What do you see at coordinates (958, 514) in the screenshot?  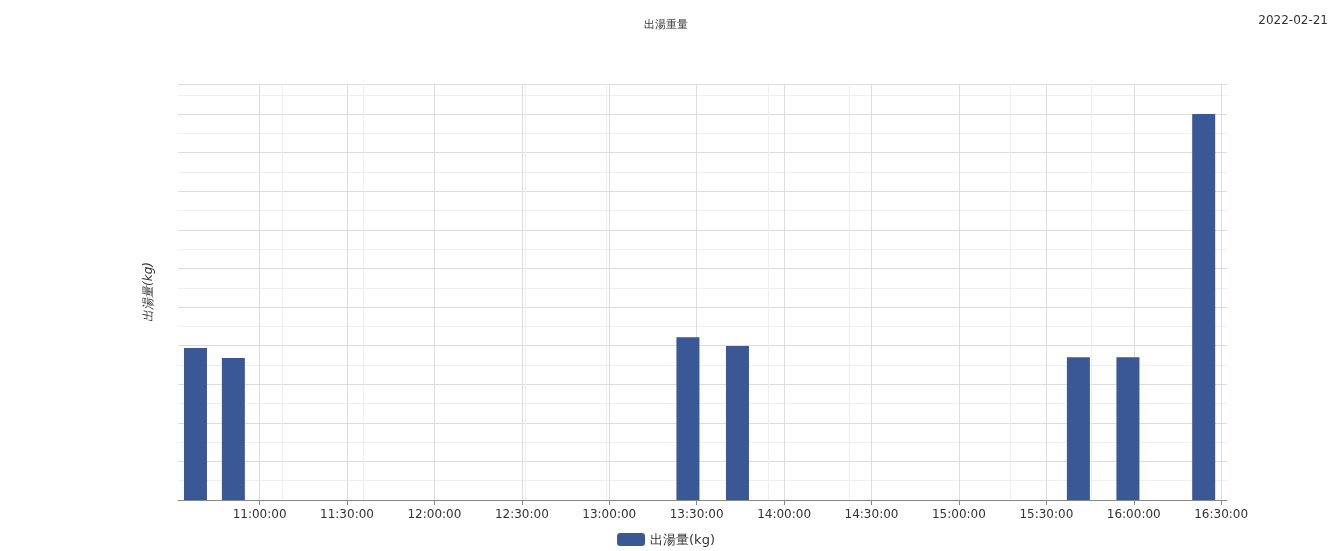 I see `x-tick-label: 15:00:00` at bounding box center [958, 514].